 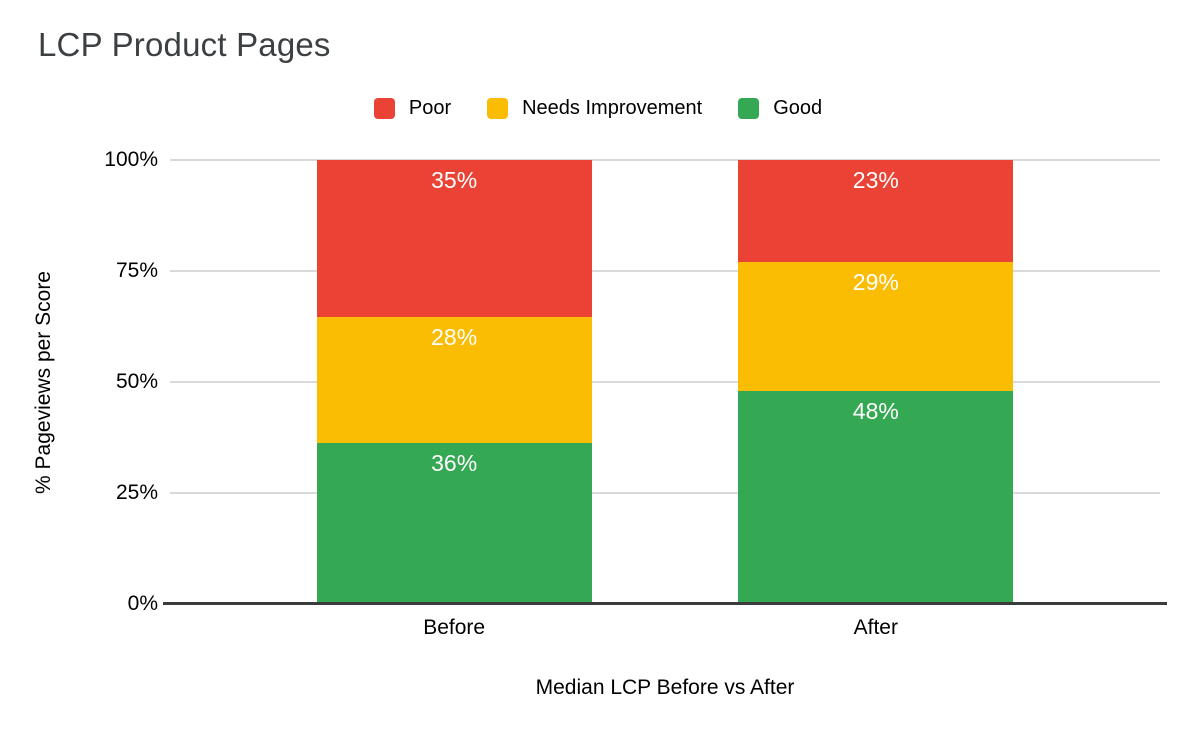 What do you see at coordinates (454, 238) in the screenshot?
I see `segment-poor-before: 35%` at bounding box center [454, 238].